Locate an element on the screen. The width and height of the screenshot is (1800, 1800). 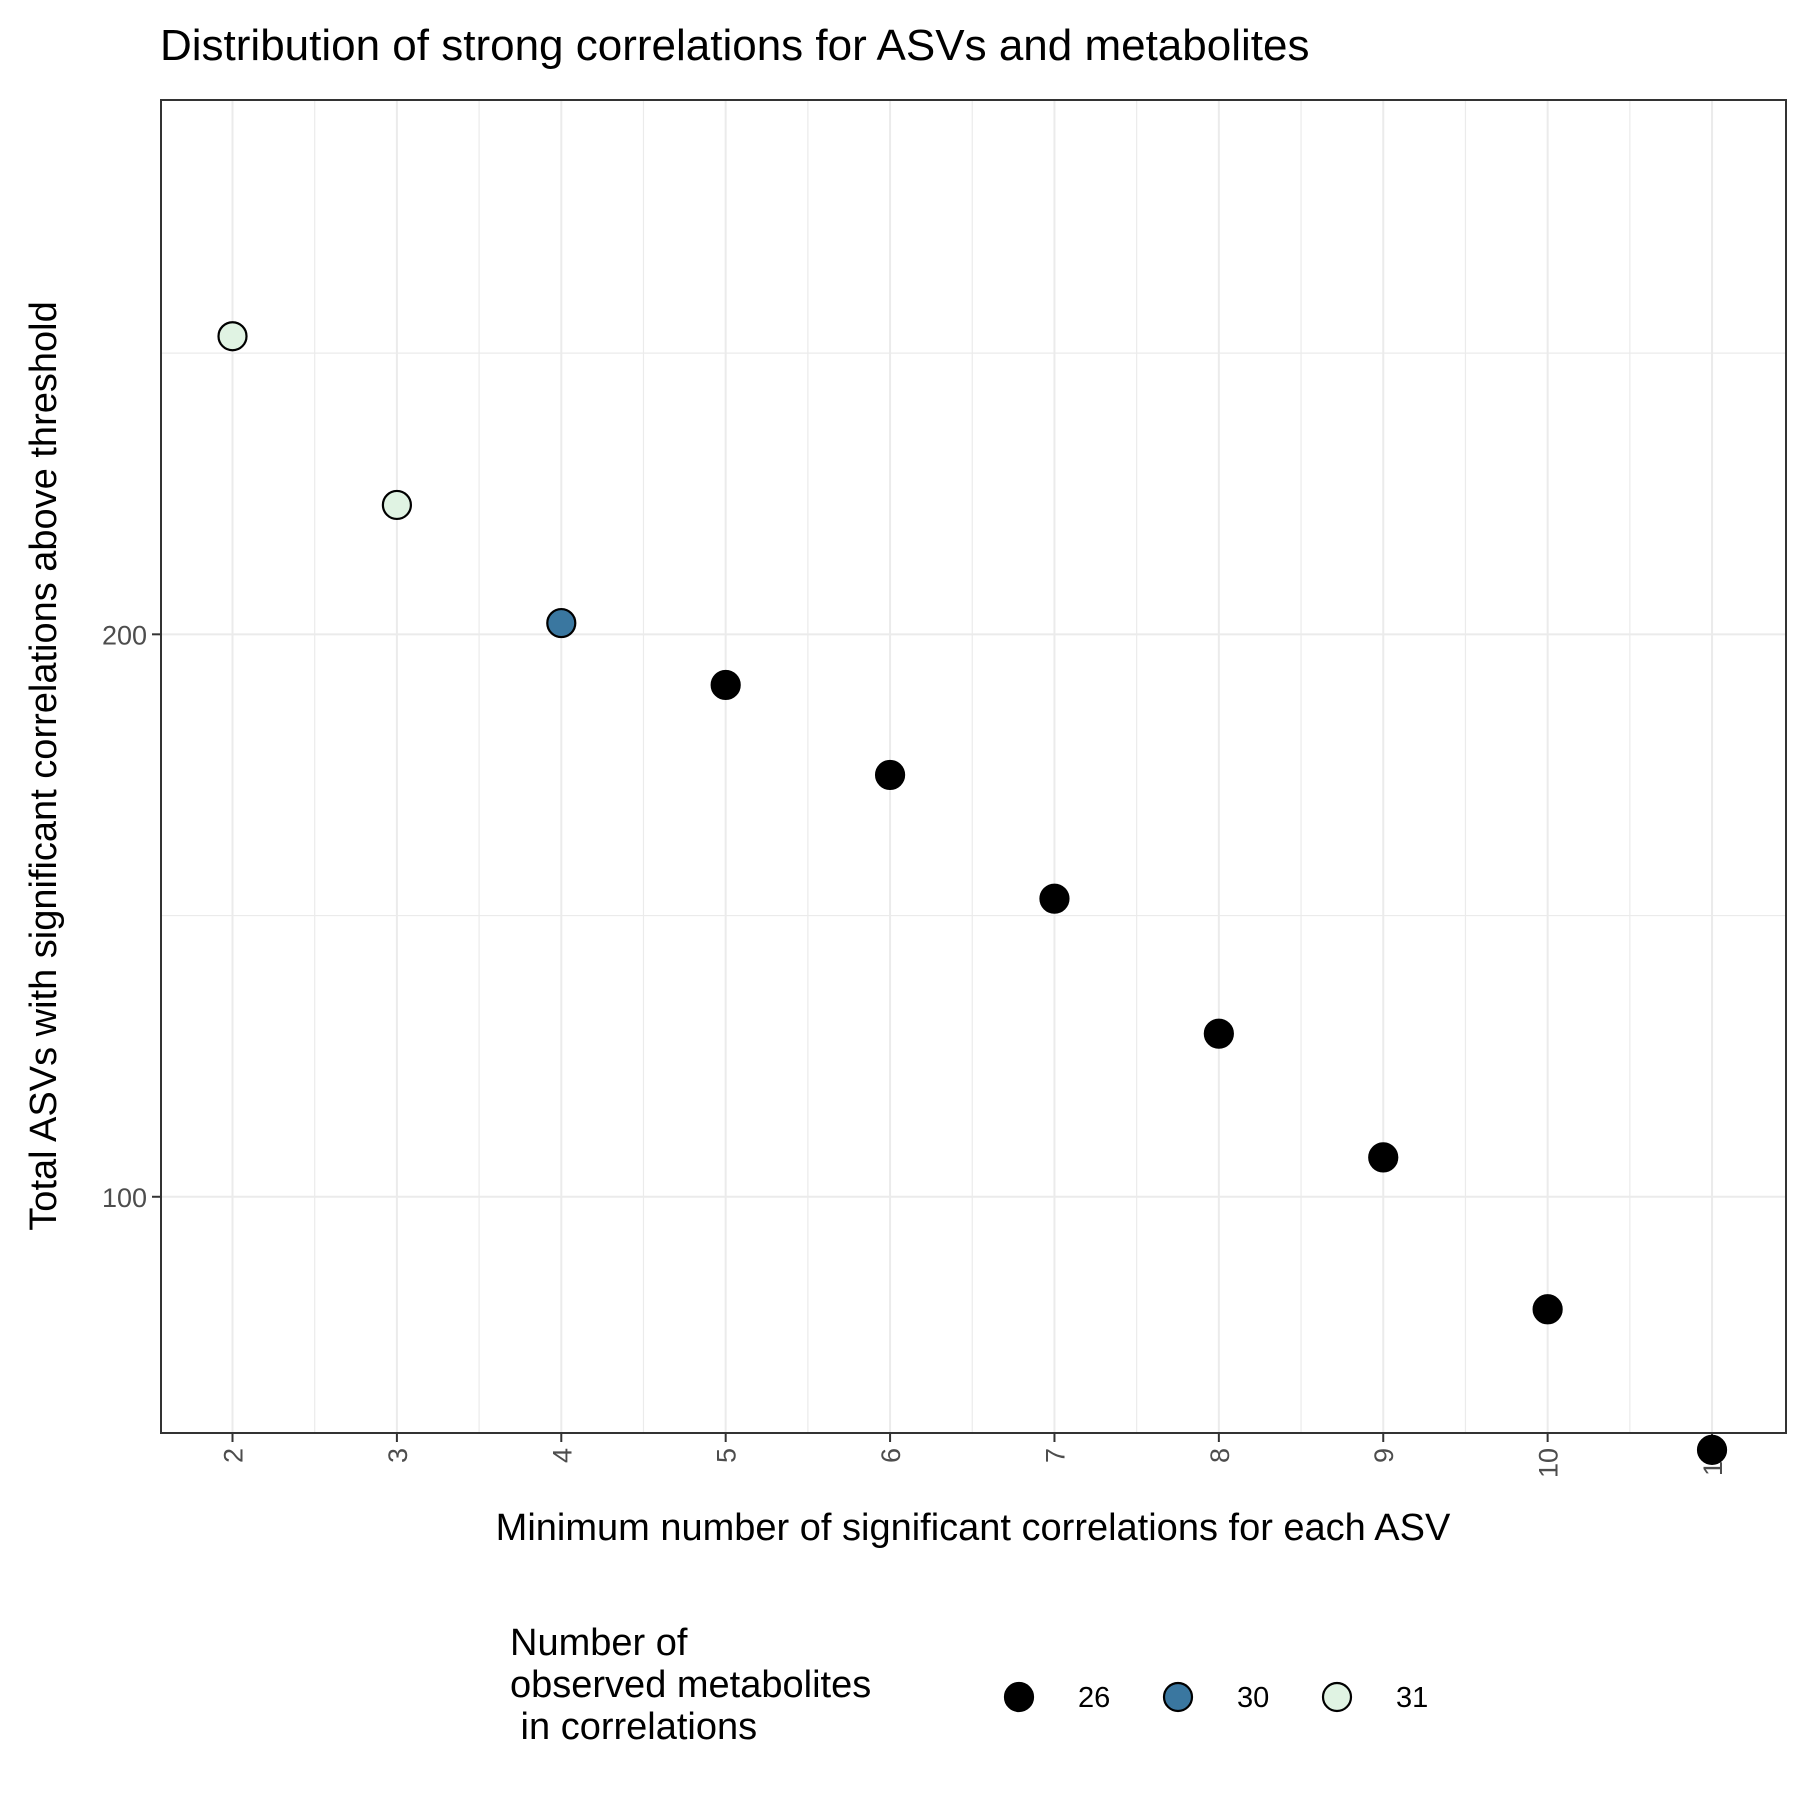
x-tick-label: 4 is located at coordinates (562, 1455).